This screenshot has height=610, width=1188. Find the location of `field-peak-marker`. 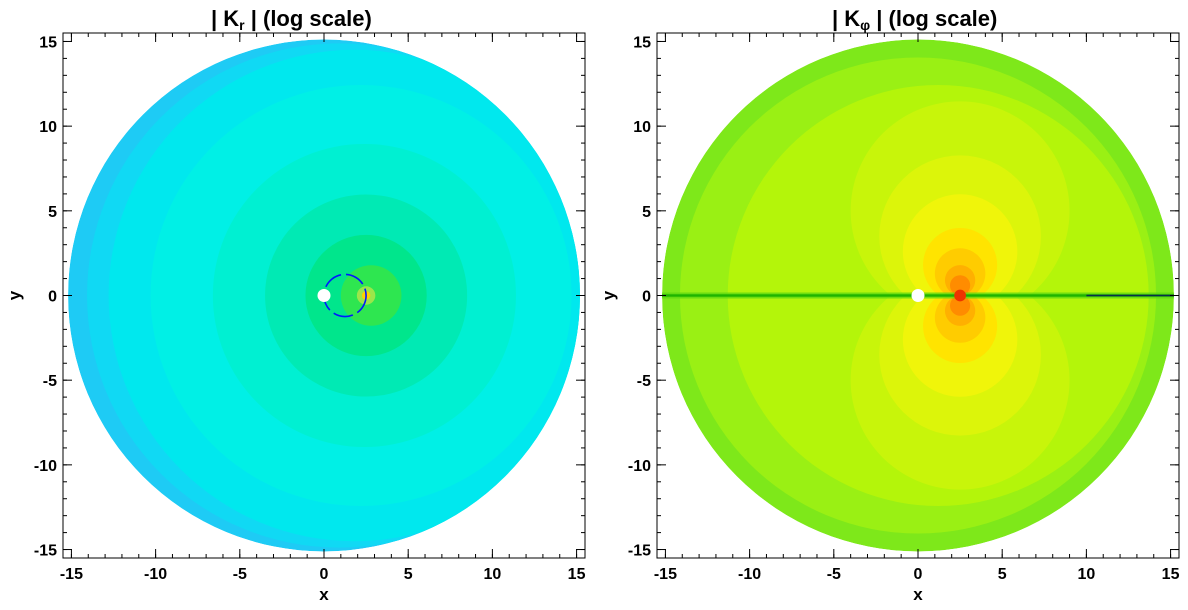

field-peak-marker is located at coordinates (960, 295).